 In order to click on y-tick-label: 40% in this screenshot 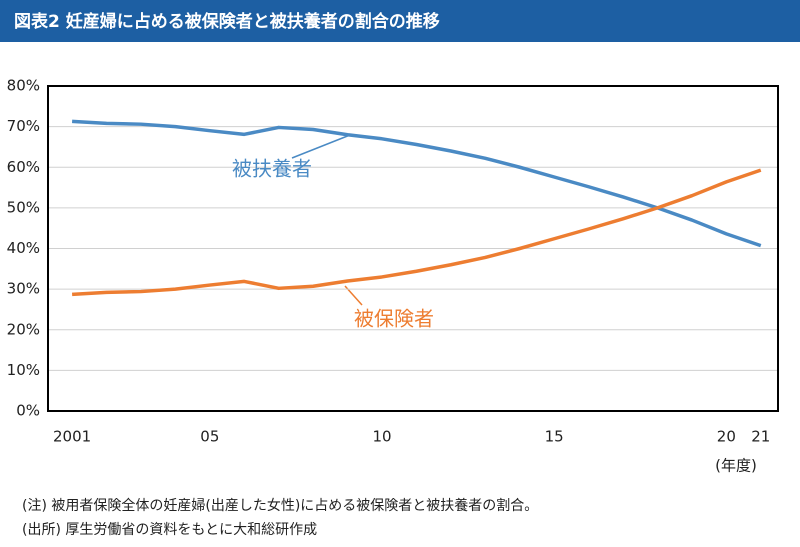, I will do `click(23, 248)`.